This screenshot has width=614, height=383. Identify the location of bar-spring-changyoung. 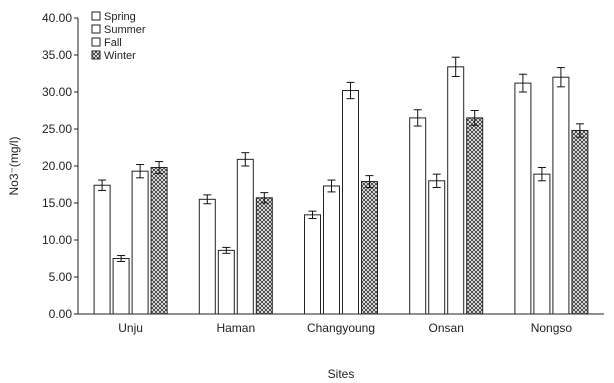
(312, 264).